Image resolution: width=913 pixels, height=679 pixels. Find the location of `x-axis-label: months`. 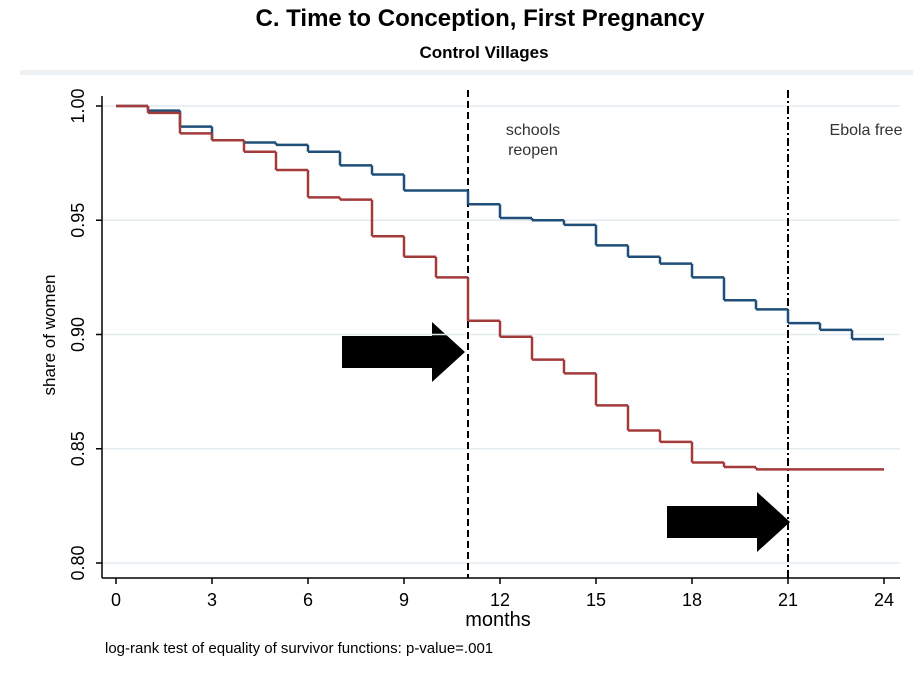

x-axis-label: months is located at coordinates (498, 620).